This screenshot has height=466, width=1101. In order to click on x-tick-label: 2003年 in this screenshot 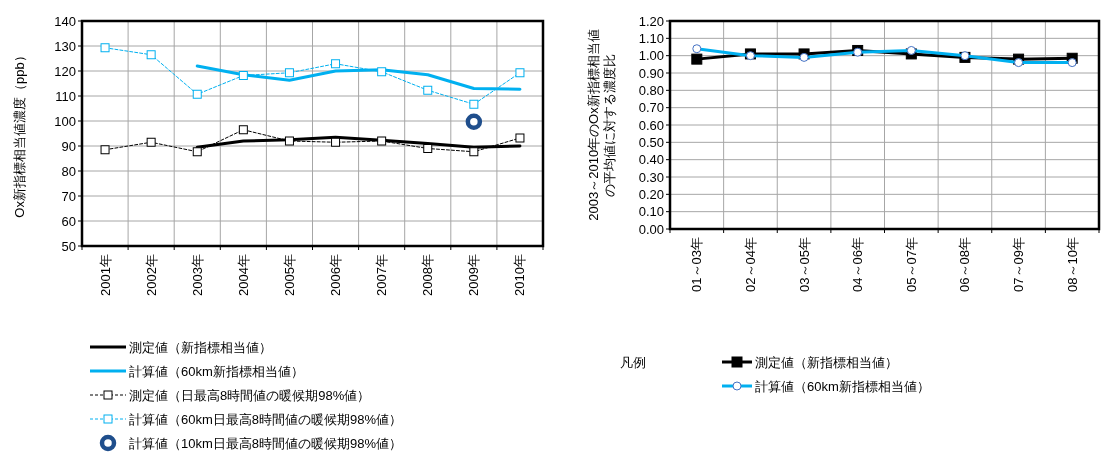, I will do `click(197, 275)`.